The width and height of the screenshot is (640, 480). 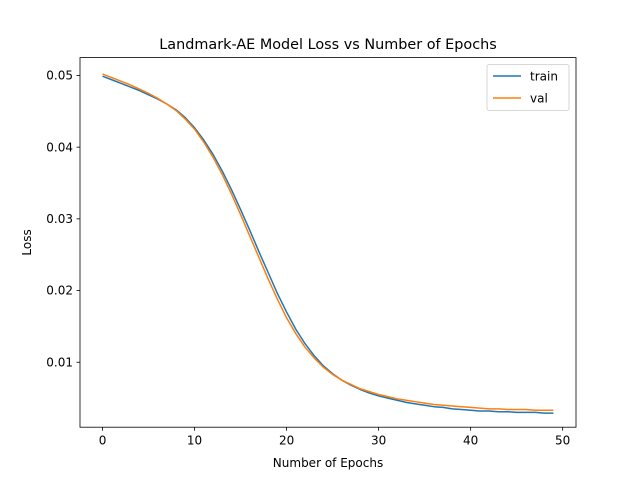 I want to click on y-tick-label: 0.04, so click(x=59, y=147).